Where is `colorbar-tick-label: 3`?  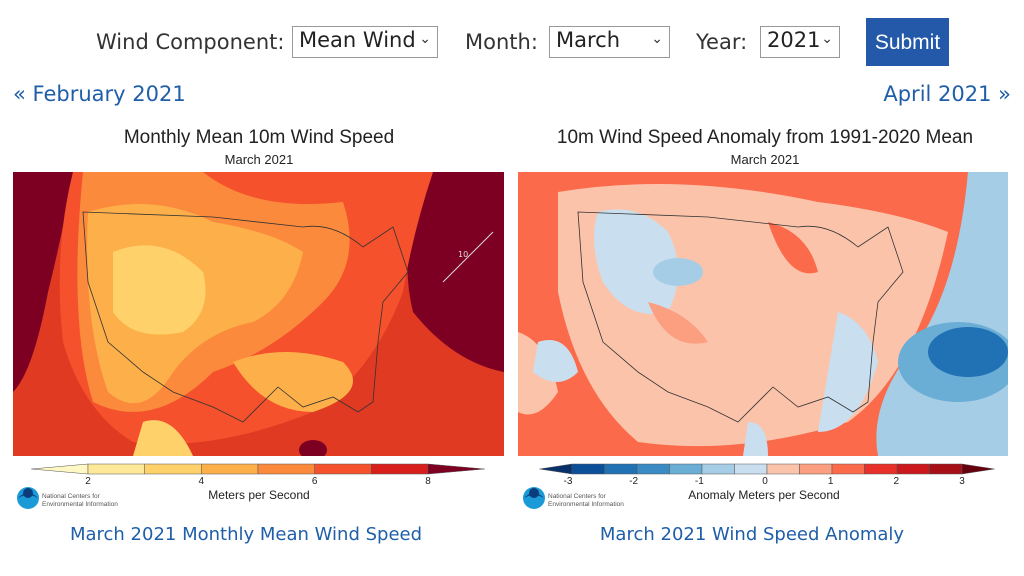 colorbar-tick-label: 3 is located at coordinates (962, 481).